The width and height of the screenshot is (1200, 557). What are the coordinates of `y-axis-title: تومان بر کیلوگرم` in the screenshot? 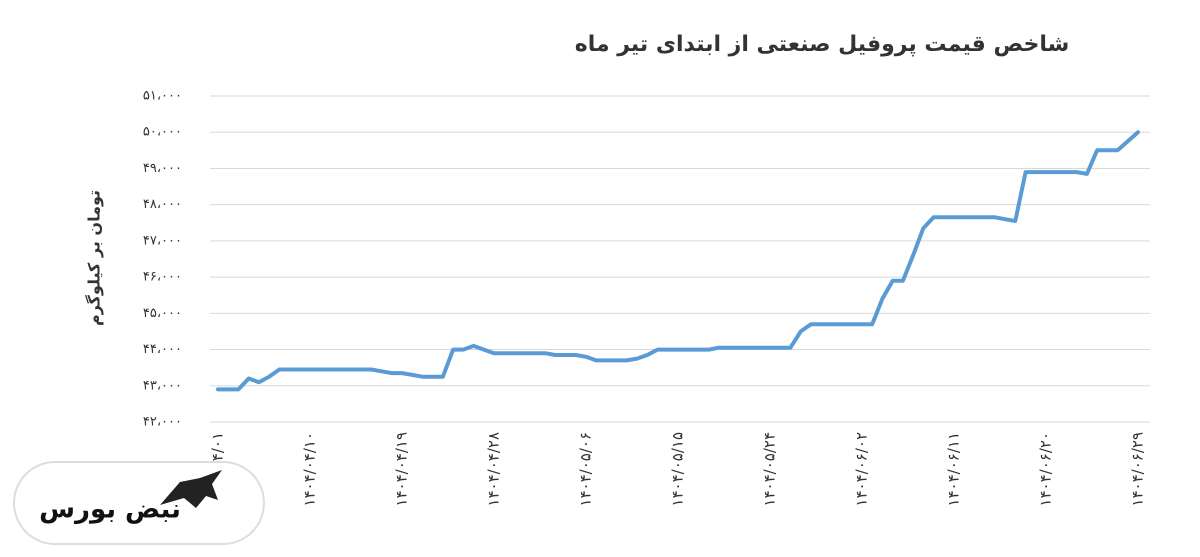 It's located at (94, 258).